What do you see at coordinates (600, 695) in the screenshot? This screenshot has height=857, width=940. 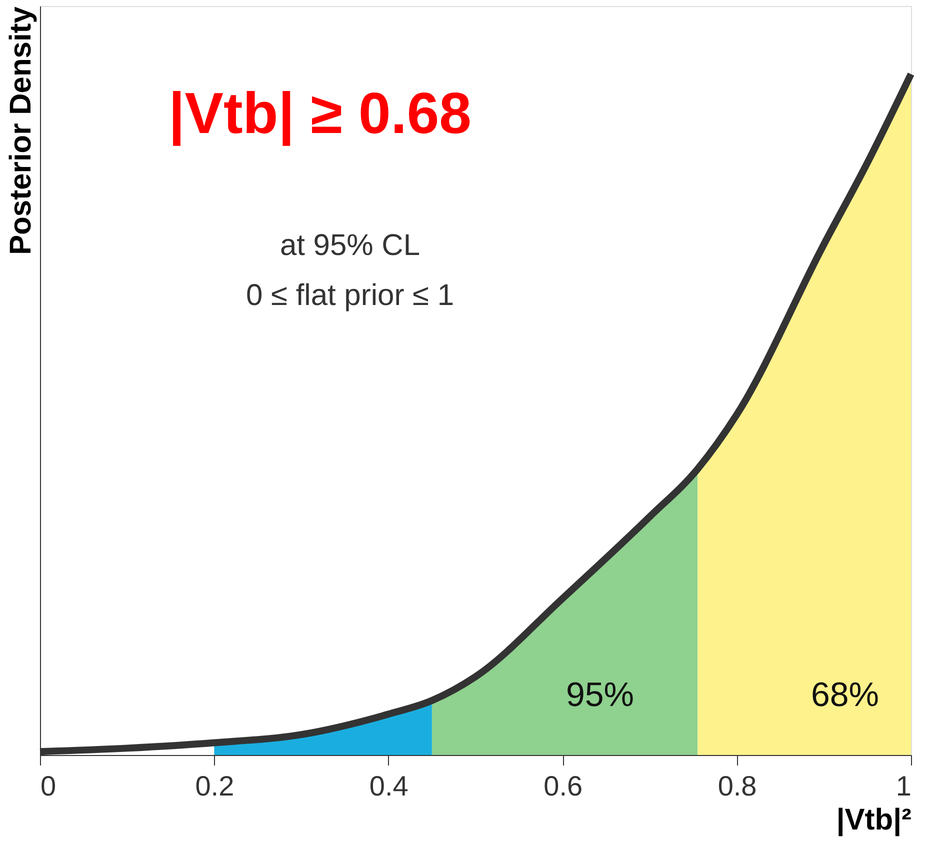 I see `annotation: 95%` at bounding box center [600, 695].